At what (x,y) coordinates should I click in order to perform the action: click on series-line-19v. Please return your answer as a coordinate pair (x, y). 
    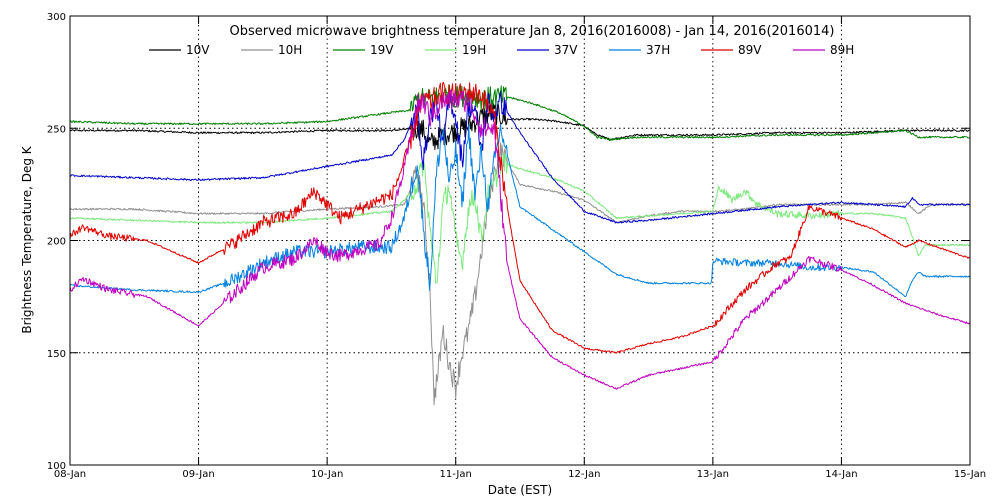
    Looking at the image, I should click on (519, 112).